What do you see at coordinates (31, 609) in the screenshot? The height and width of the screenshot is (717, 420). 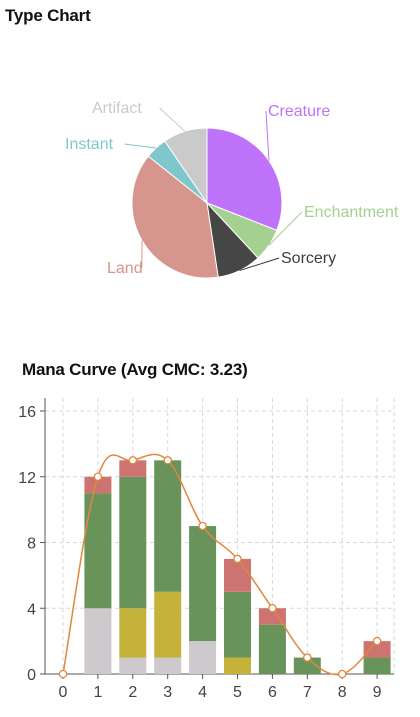 I see `y-tick-label: 4` at bounding box center [31, 609].